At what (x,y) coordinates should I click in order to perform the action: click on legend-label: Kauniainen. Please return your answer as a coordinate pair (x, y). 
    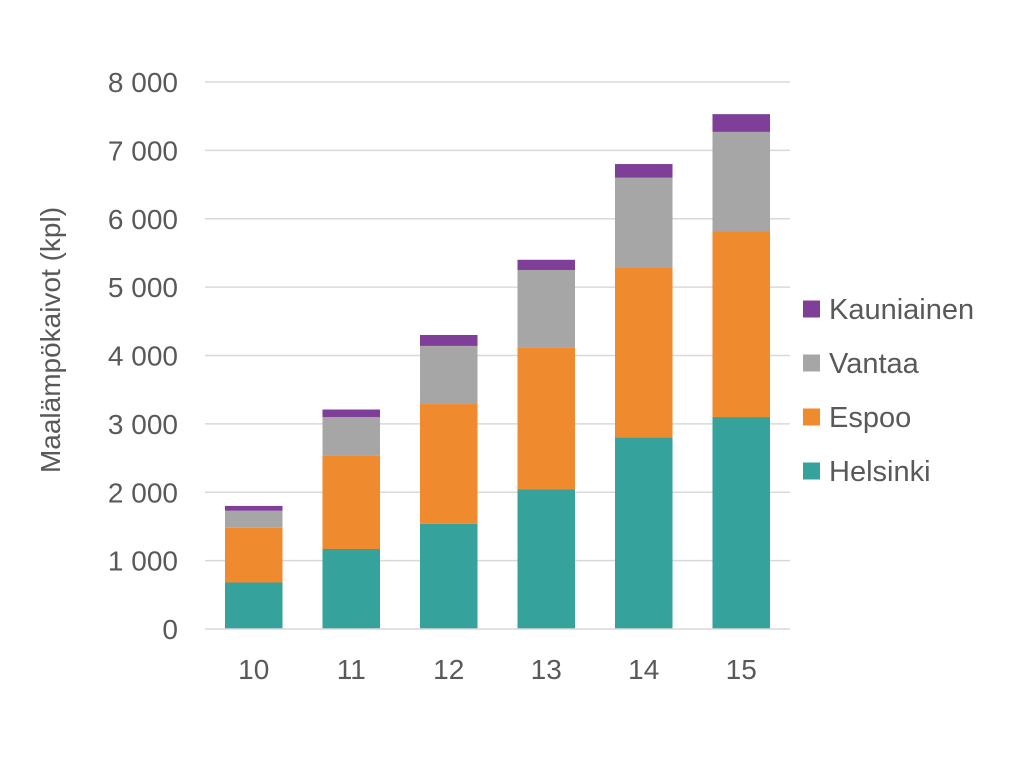
    Looking at the image, I should click on (901, 310).